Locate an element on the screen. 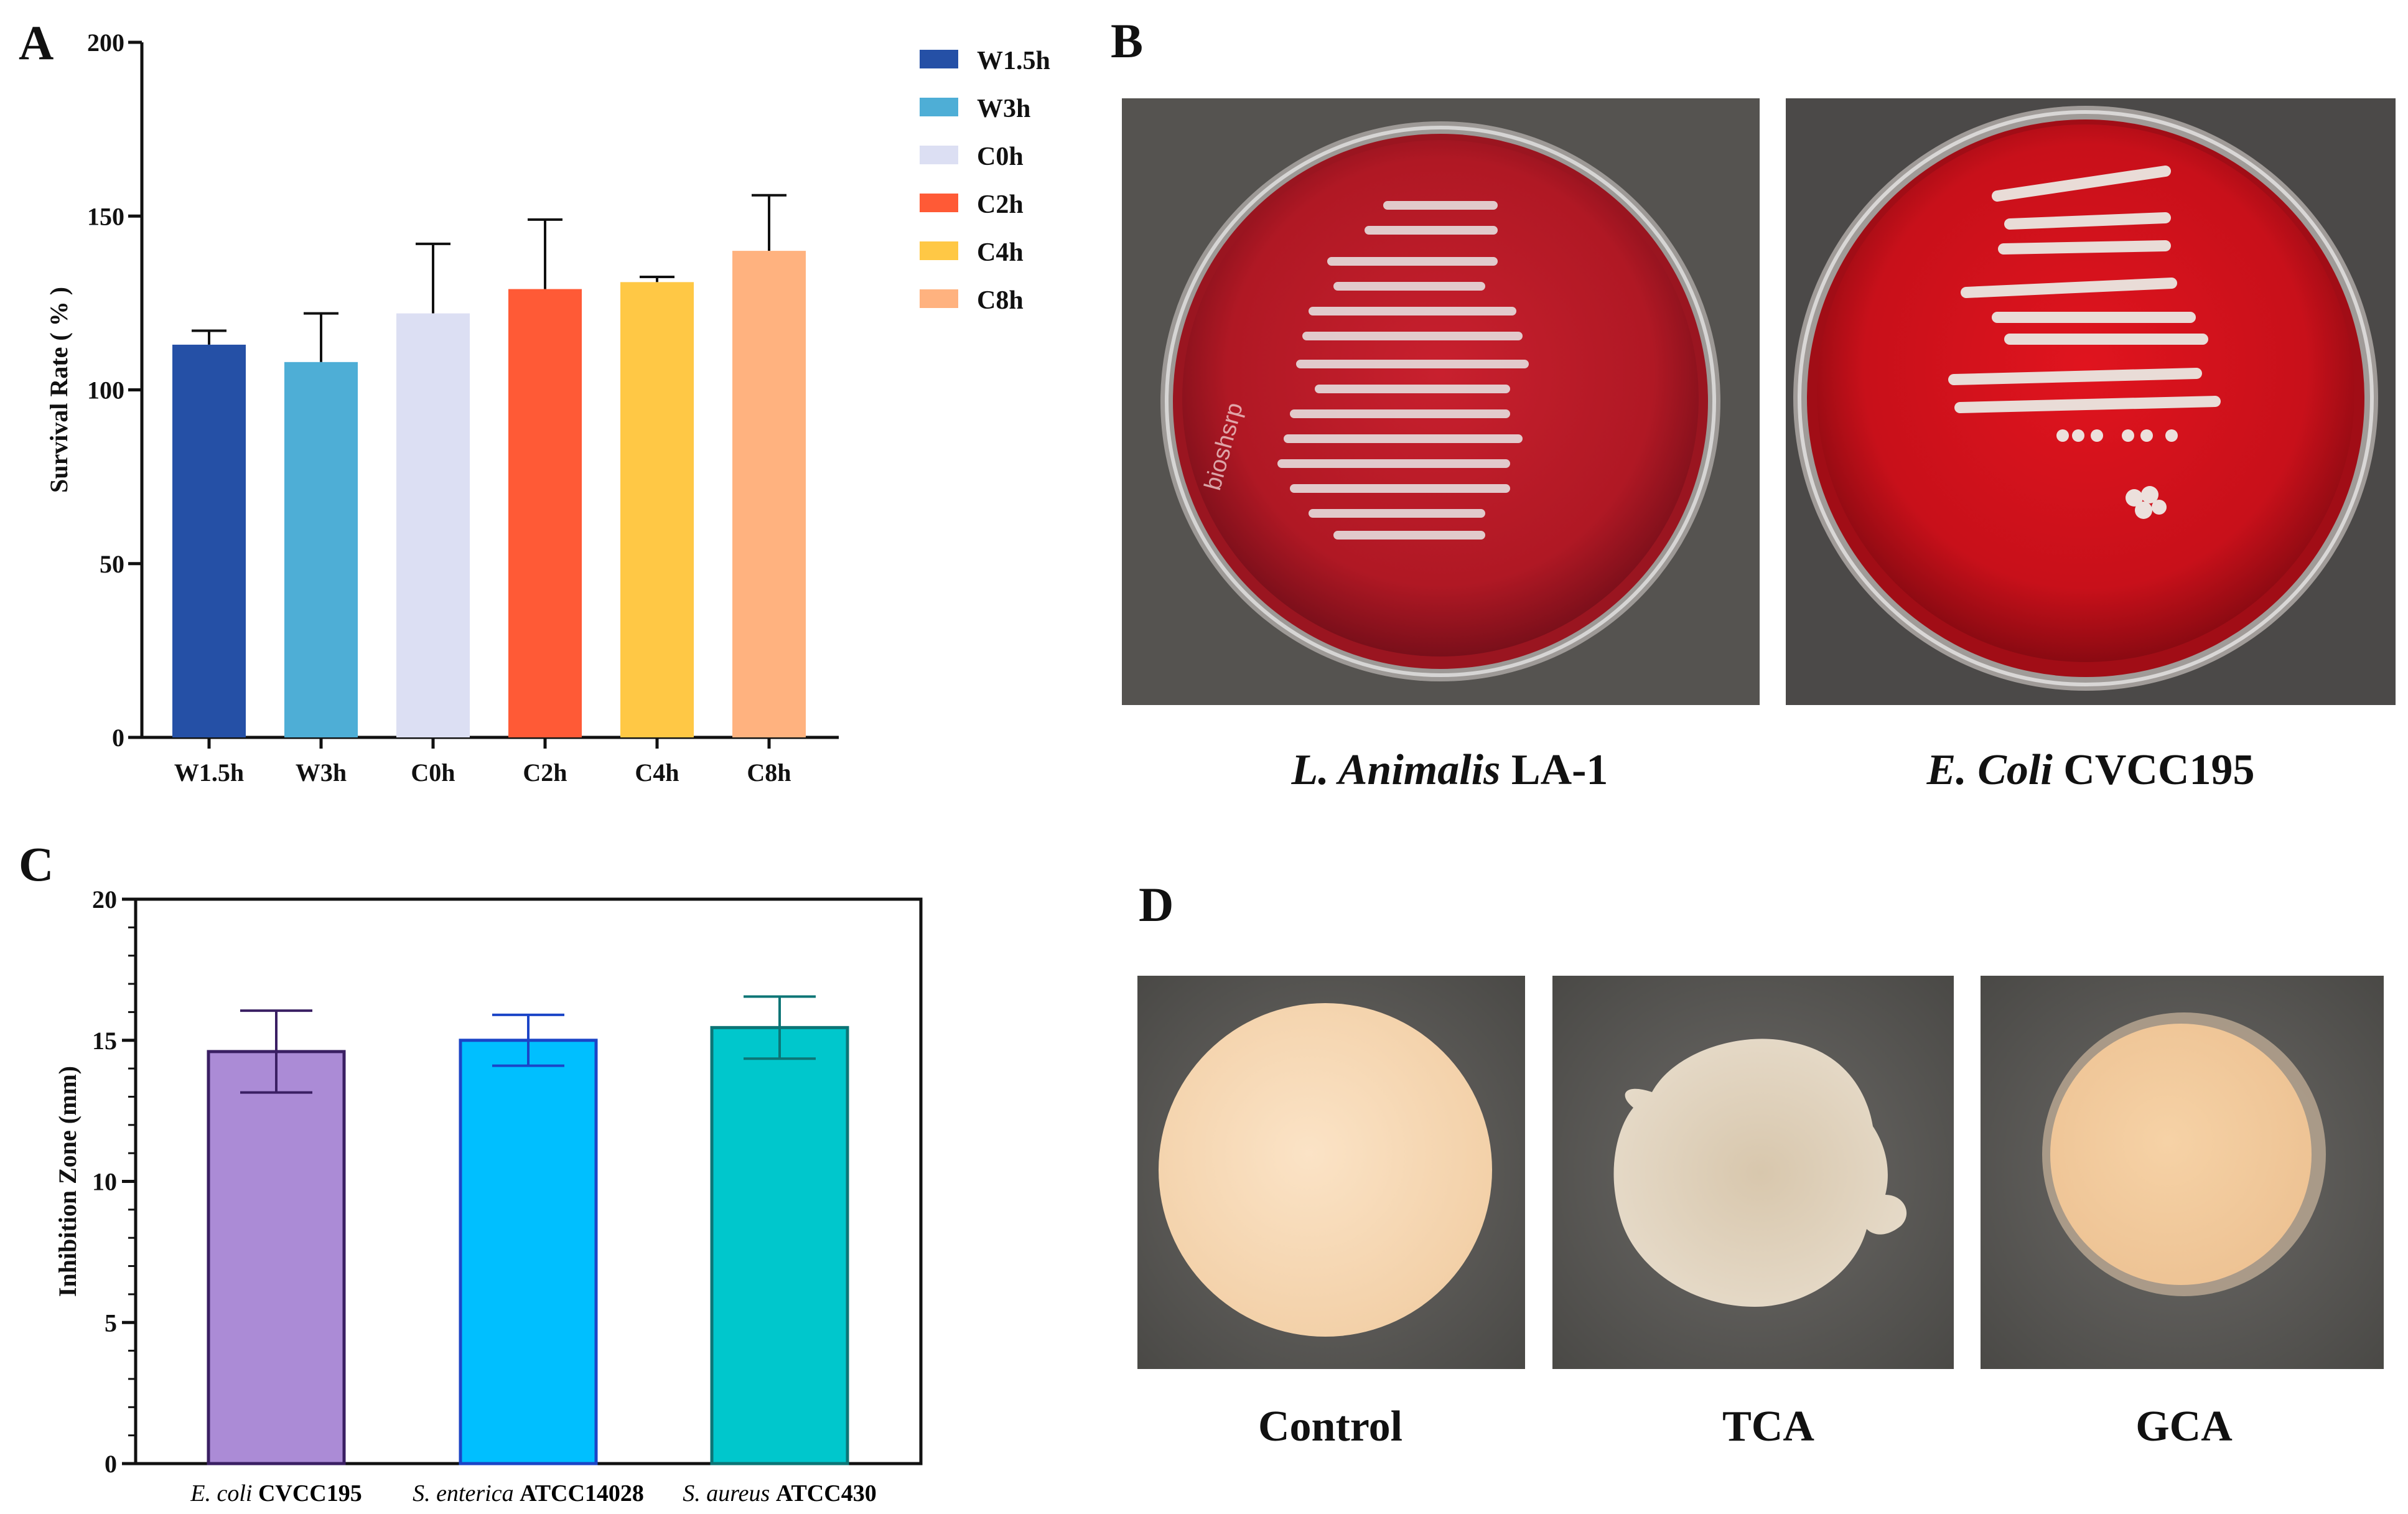 This screenshot has width=2408, height=1514. y-tick-label-a: 100 is located at coordinates (106, 390).